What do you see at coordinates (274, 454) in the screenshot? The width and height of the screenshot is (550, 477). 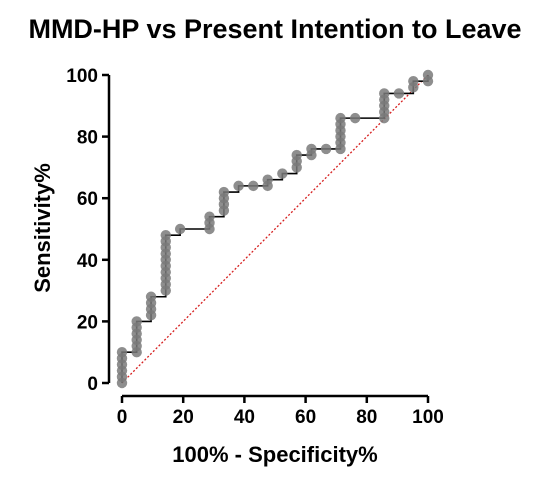 I see `x-axis-label: 100% - Specificity%` at bounding box center [274, 454].